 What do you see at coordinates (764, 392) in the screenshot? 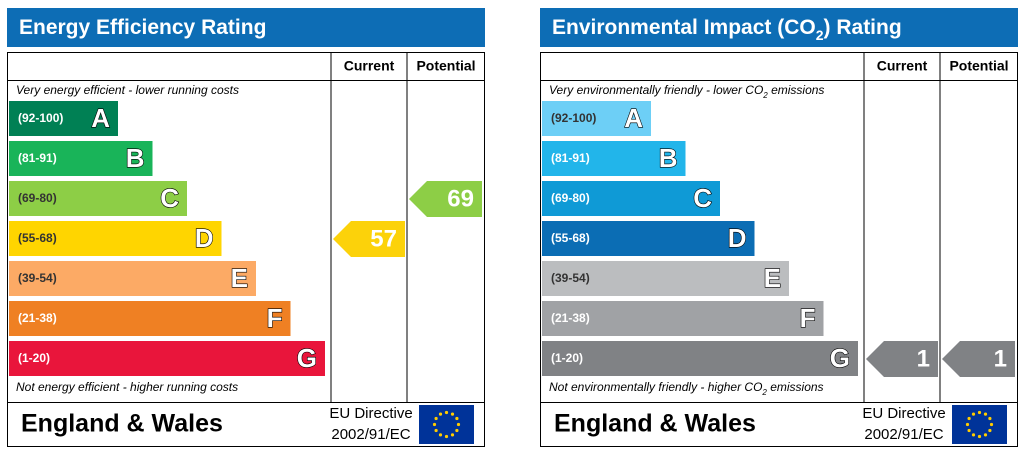
I see `bottom-note-part: 2` at bounding box center [764, 392].